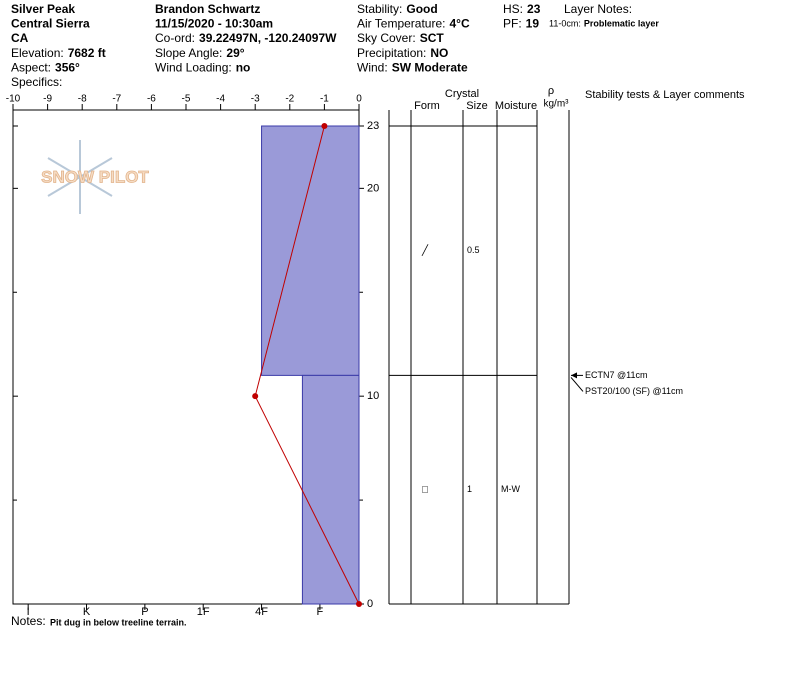 The image size is (800, 676). I want to click on header-field: Stability: Good, so click(397, 9).